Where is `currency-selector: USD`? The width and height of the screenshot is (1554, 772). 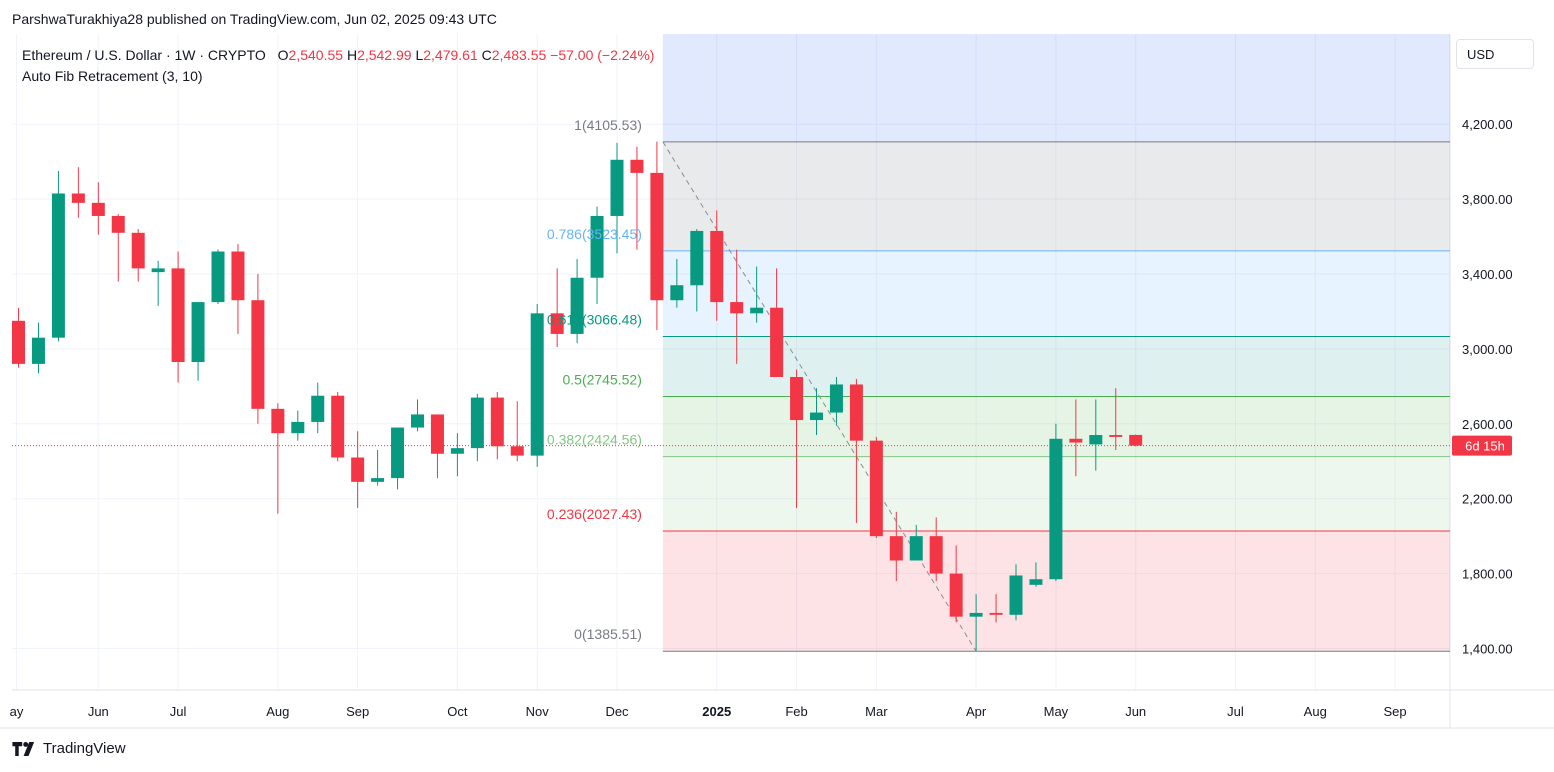
currency-selector: USD is located at coordinates (1495, 54).